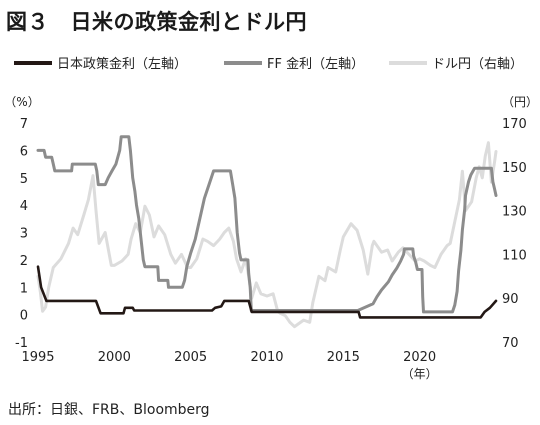  What do you see at coordinates (514, 212) in the screenshot?
I see `y-right-tick-label: 130` at bounding box center [514, 212].